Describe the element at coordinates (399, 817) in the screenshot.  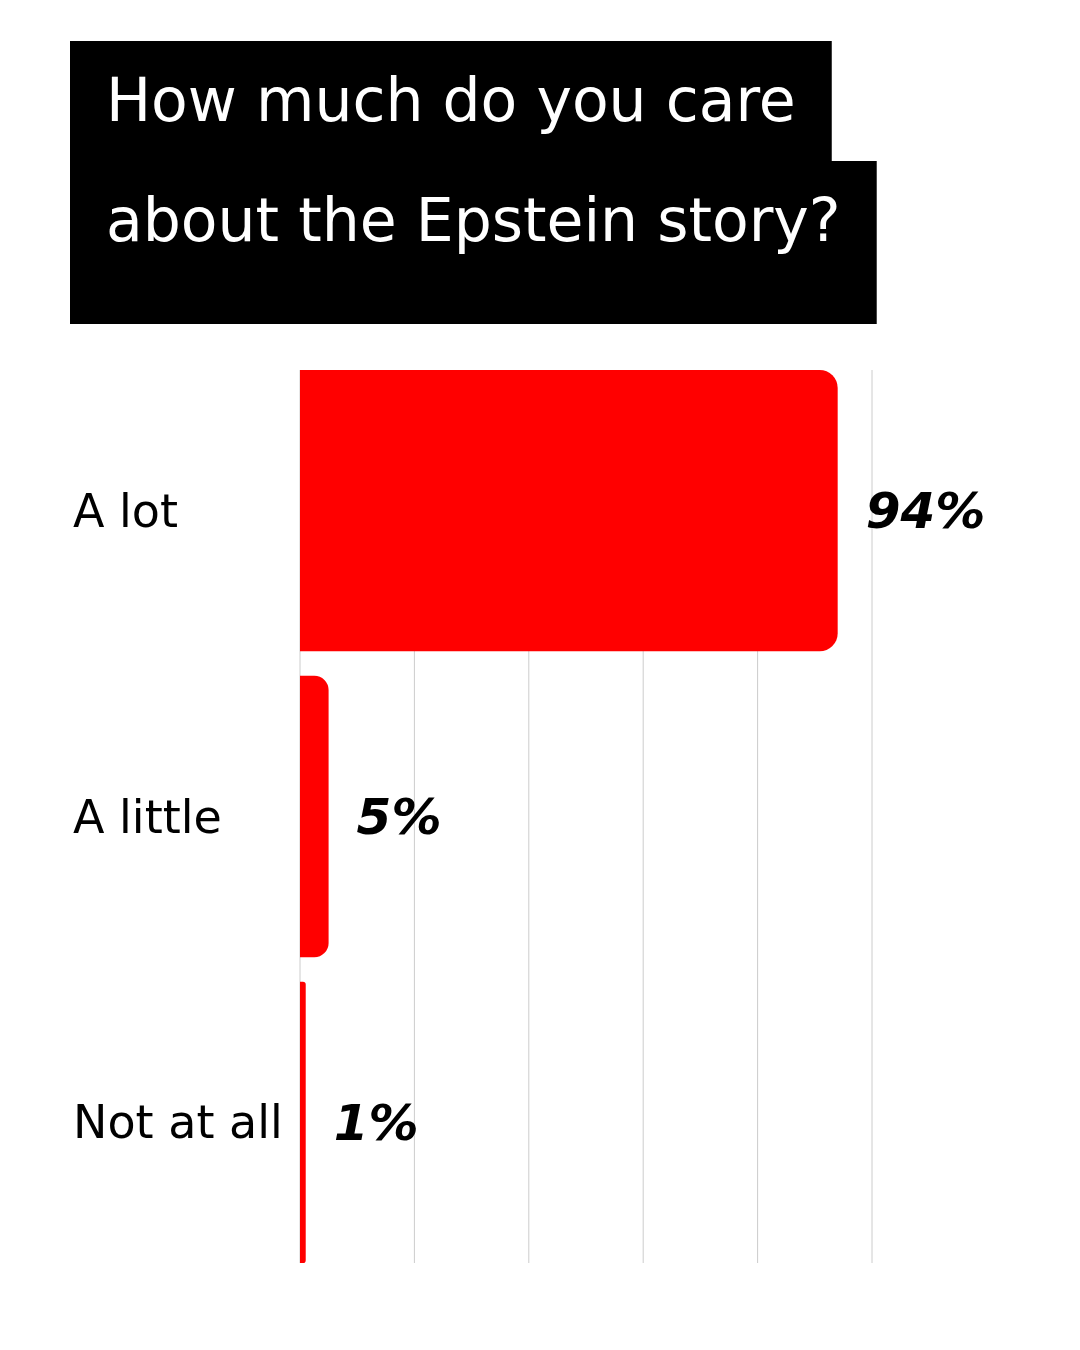
I see `data-label: 5%` at that location.